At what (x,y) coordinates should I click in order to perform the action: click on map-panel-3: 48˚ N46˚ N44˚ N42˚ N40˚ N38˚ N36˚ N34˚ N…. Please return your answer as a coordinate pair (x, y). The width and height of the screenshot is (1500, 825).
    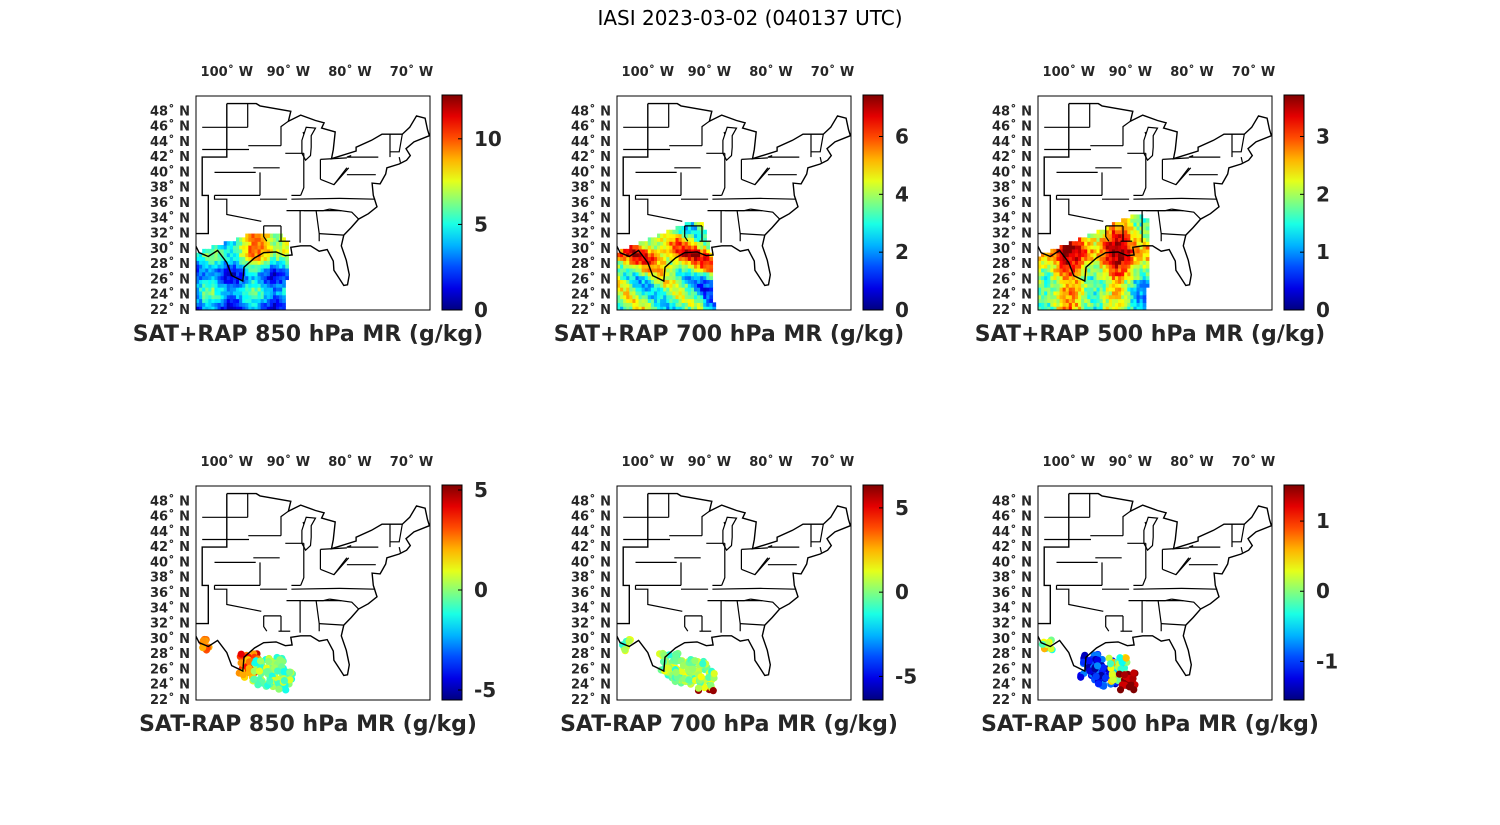
    Looking at the image, I should click on (1152, 205).